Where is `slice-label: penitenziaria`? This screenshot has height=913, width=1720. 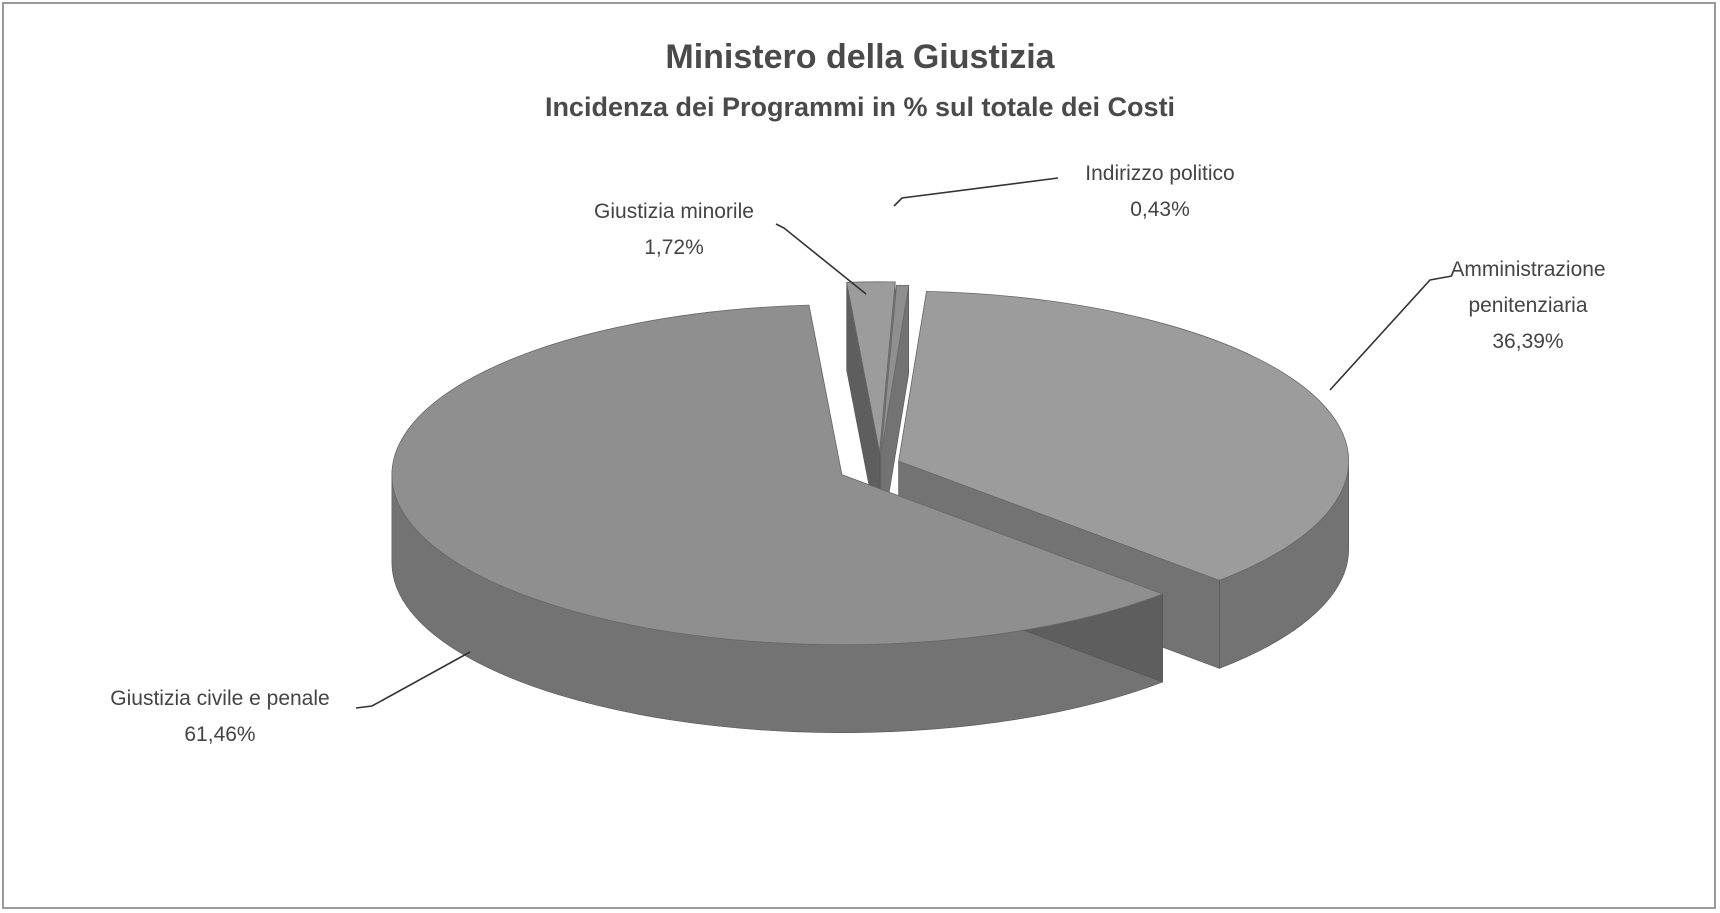 slice-label: penitenziaria is located at coordinates (1527, 305).